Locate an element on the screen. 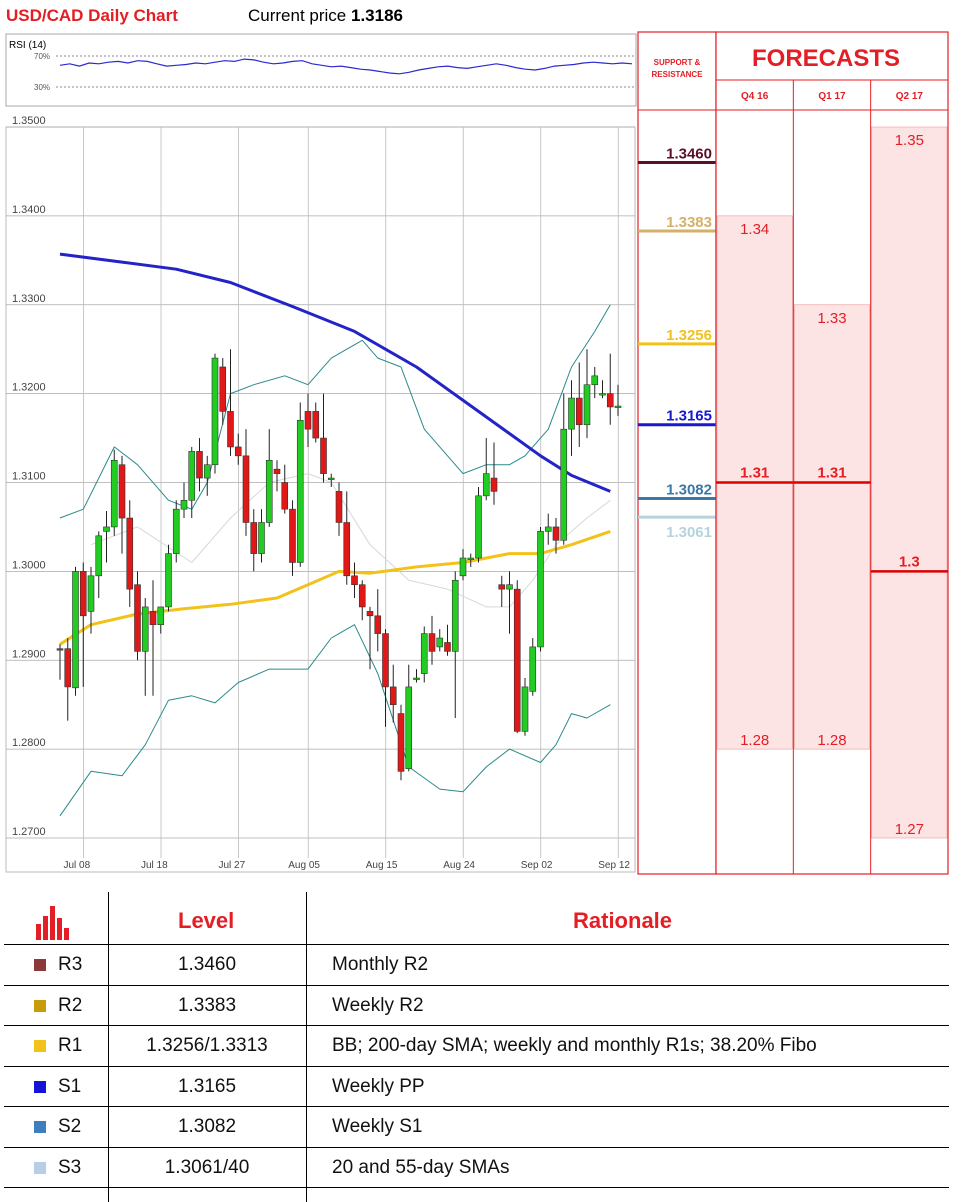  chart-title: USD/CAD Daily Chart is located at coordinates (92, 15).